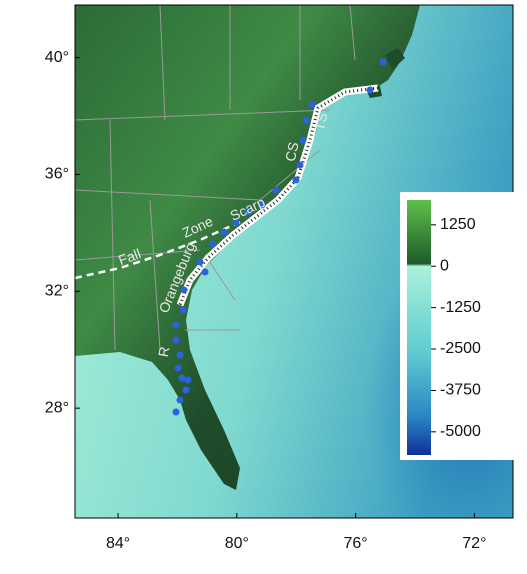 The width and height of the screenshot is (527, 574). I want to click on map-annotation: CS, so click(292, 152).